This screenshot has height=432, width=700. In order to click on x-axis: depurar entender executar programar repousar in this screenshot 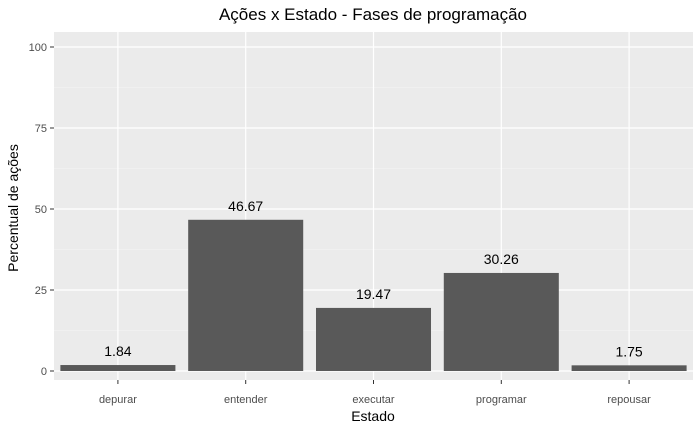, I will do `click(375, 393)`.